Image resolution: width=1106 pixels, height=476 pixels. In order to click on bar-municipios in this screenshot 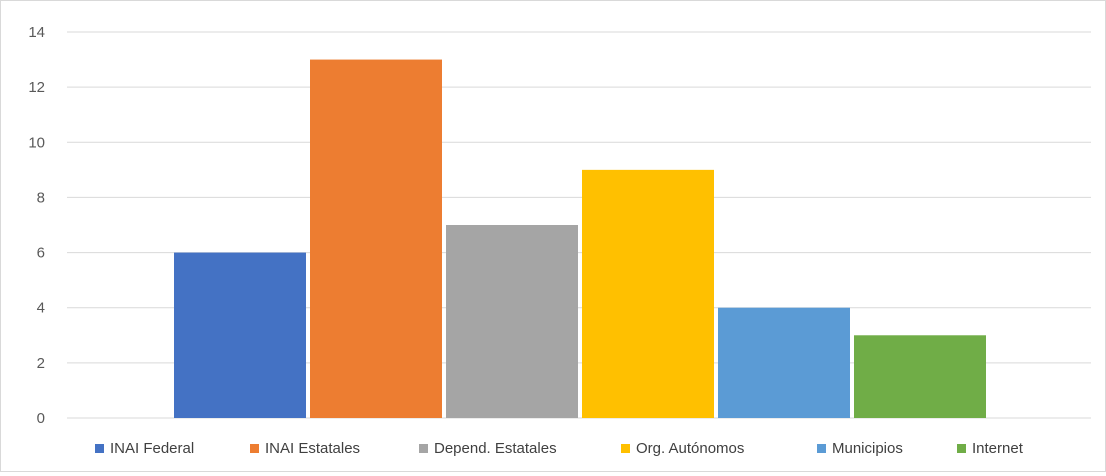, I will do `click(784, 362)`.